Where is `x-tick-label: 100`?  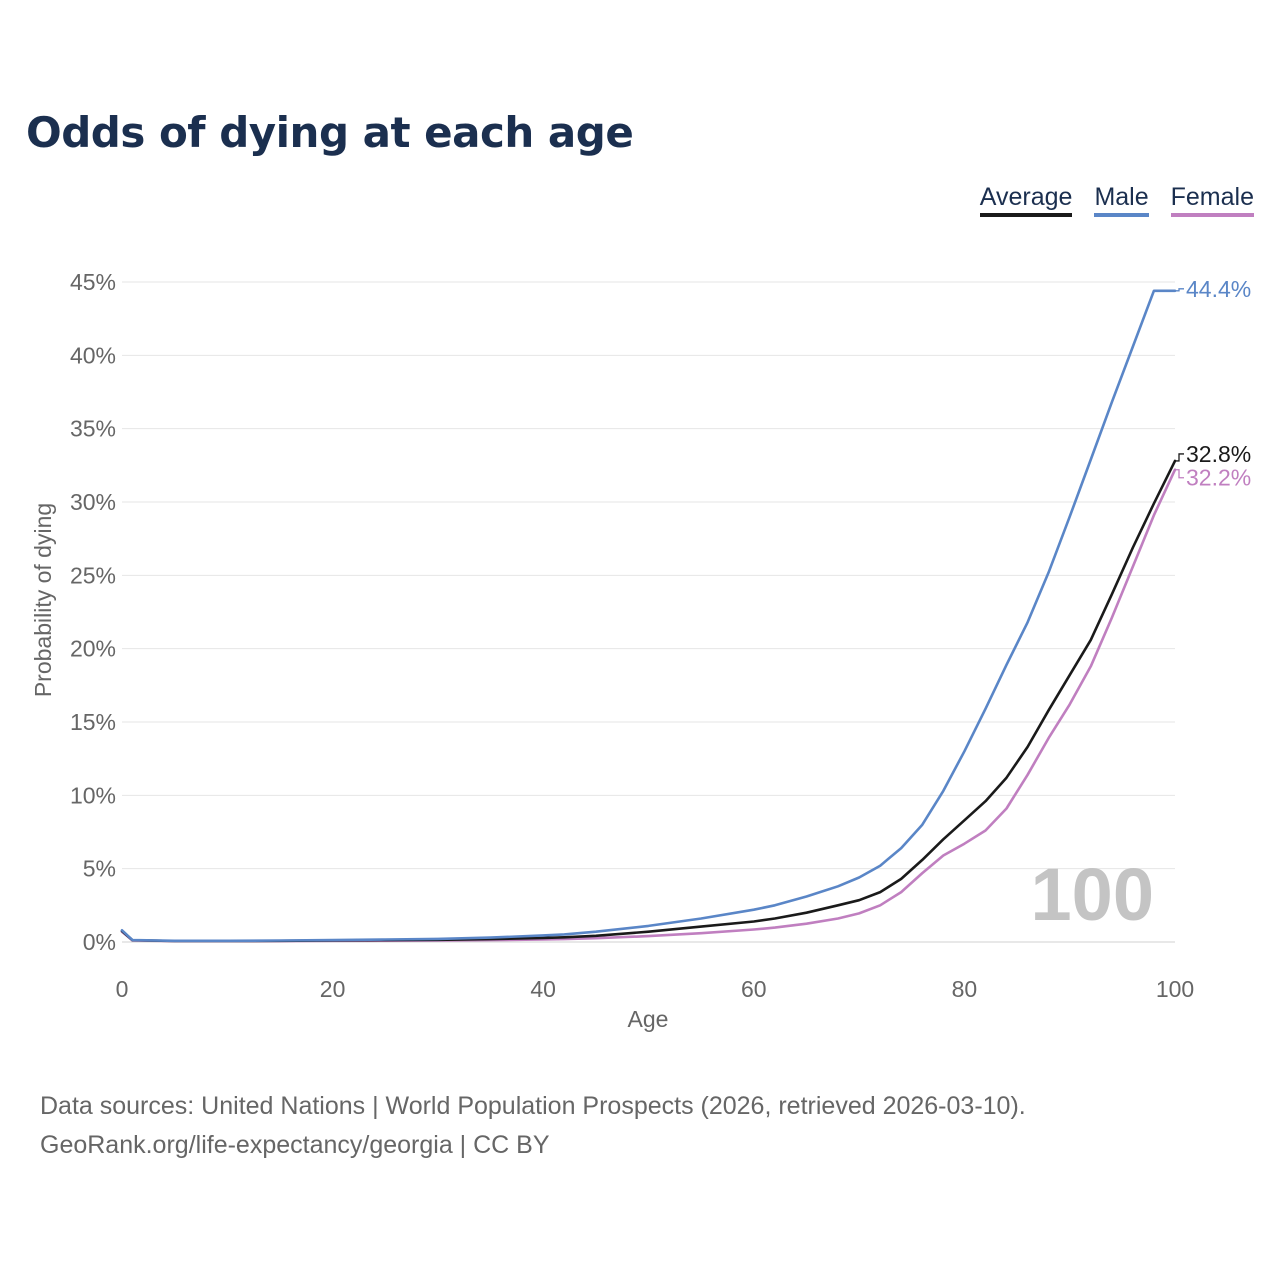 x-tick-label: 100 is located at coordinates (1175, 989).